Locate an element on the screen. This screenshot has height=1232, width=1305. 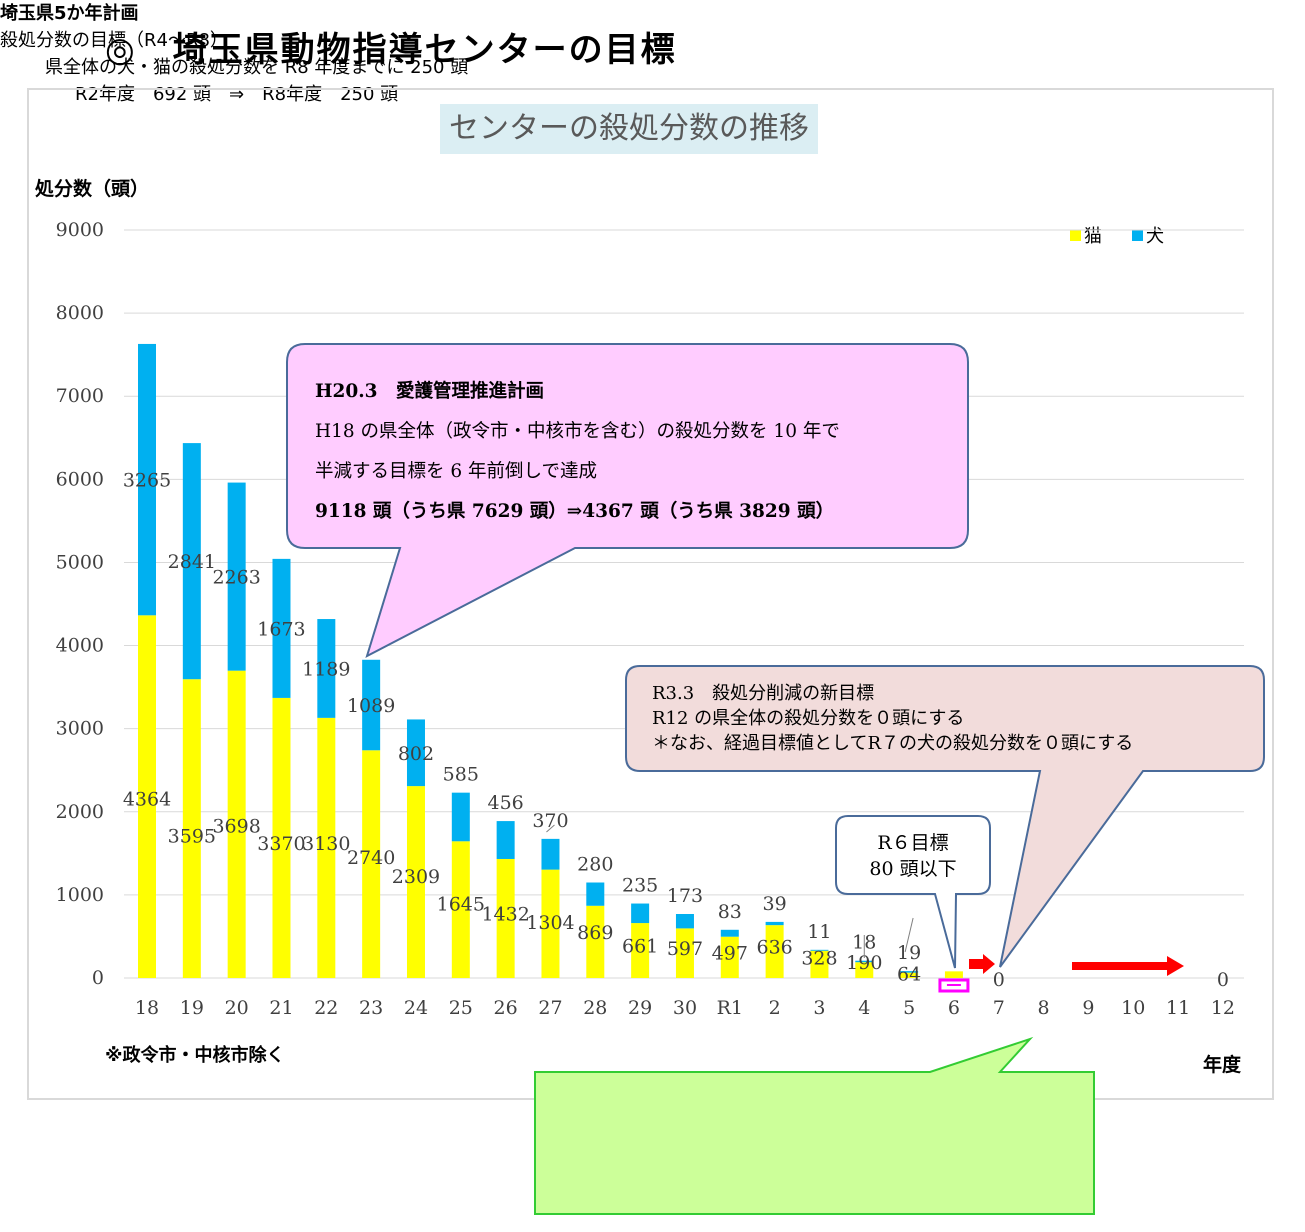
callout-line: 80 頭以下 is located at coordinates (913, 869).